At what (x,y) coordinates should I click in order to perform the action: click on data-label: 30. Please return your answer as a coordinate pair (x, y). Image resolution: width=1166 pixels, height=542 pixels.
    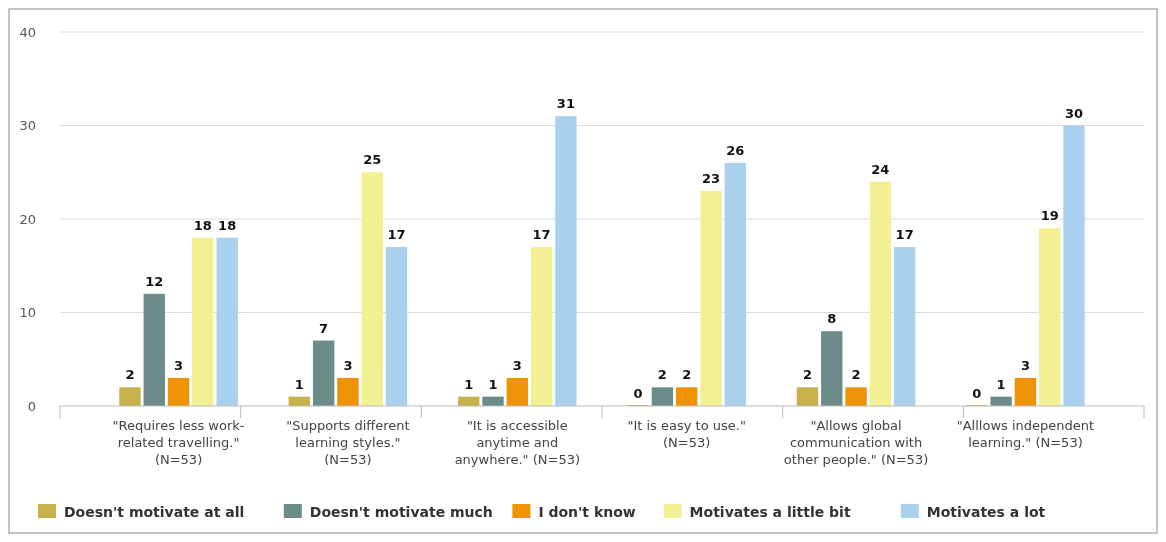
    Looking at the image, I should click on (1074, 113).